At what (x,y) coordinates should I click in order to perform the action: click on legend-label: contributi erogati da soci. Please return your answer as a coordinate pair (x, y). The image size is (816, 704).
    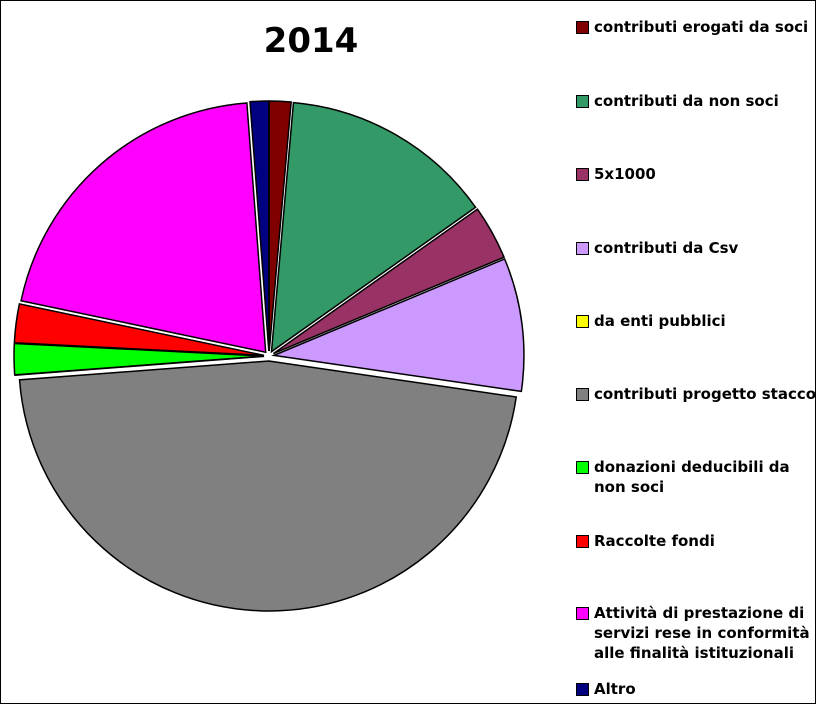
    Looking at the image, I should click on (701, 27).